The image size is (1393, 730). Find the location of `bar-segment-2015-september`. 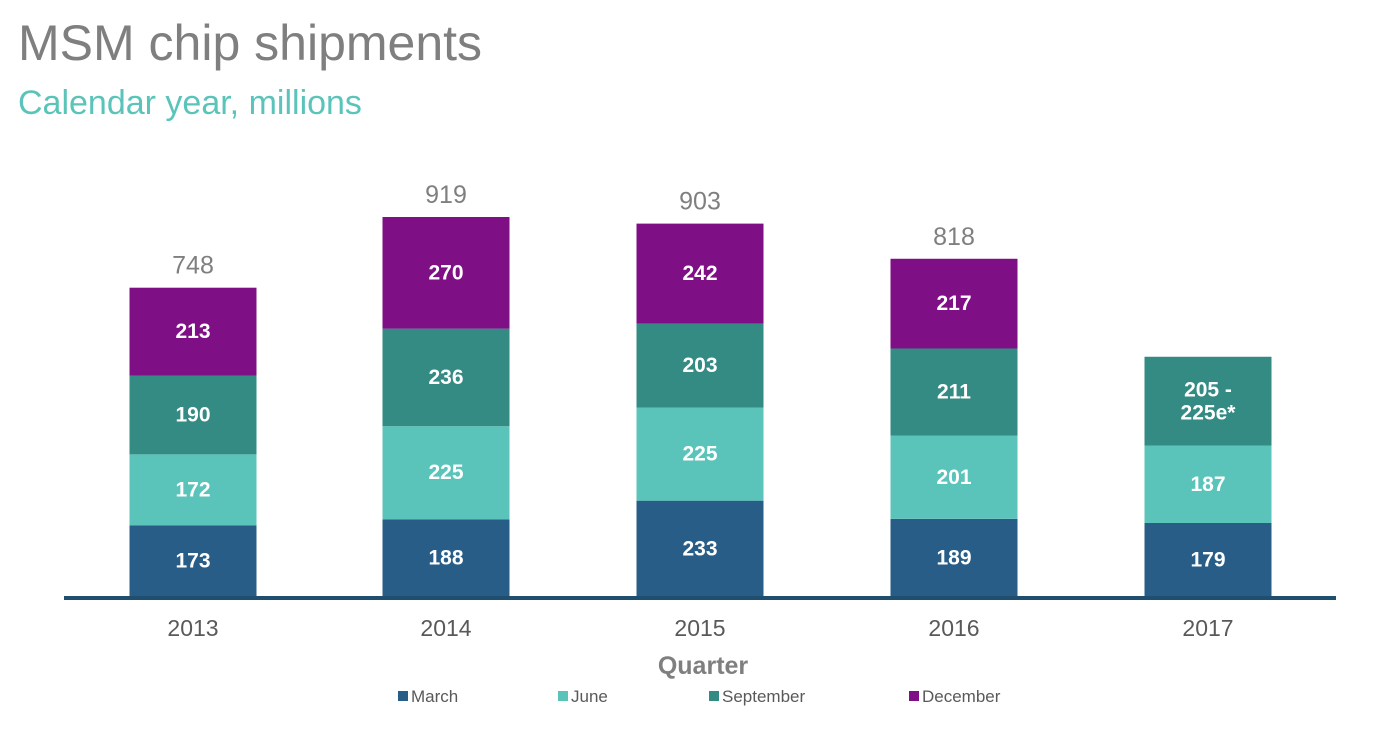

bar-segment-2015-september is located at coordinates (700, 365).